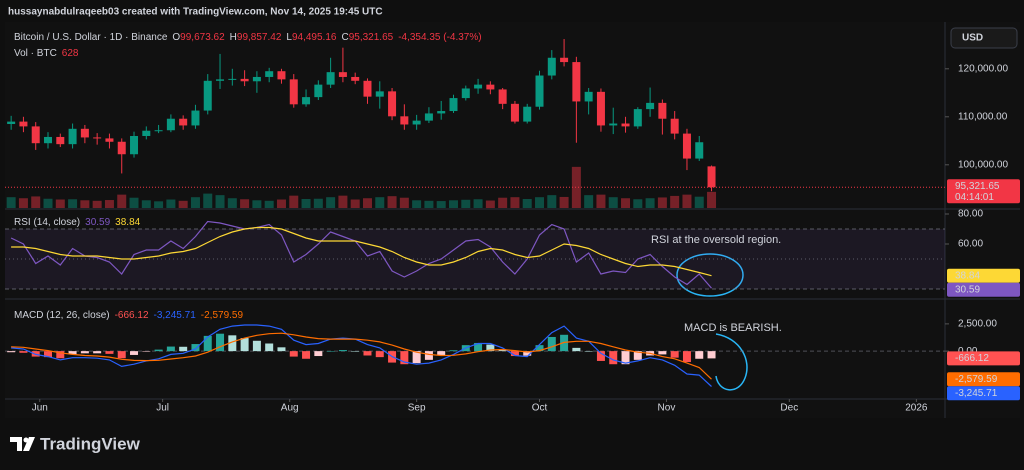  What do you see at coordinates (46, 53) in the screenshot?
I see `legend: Vol · BTC 628` at bounding box center [46, 53].